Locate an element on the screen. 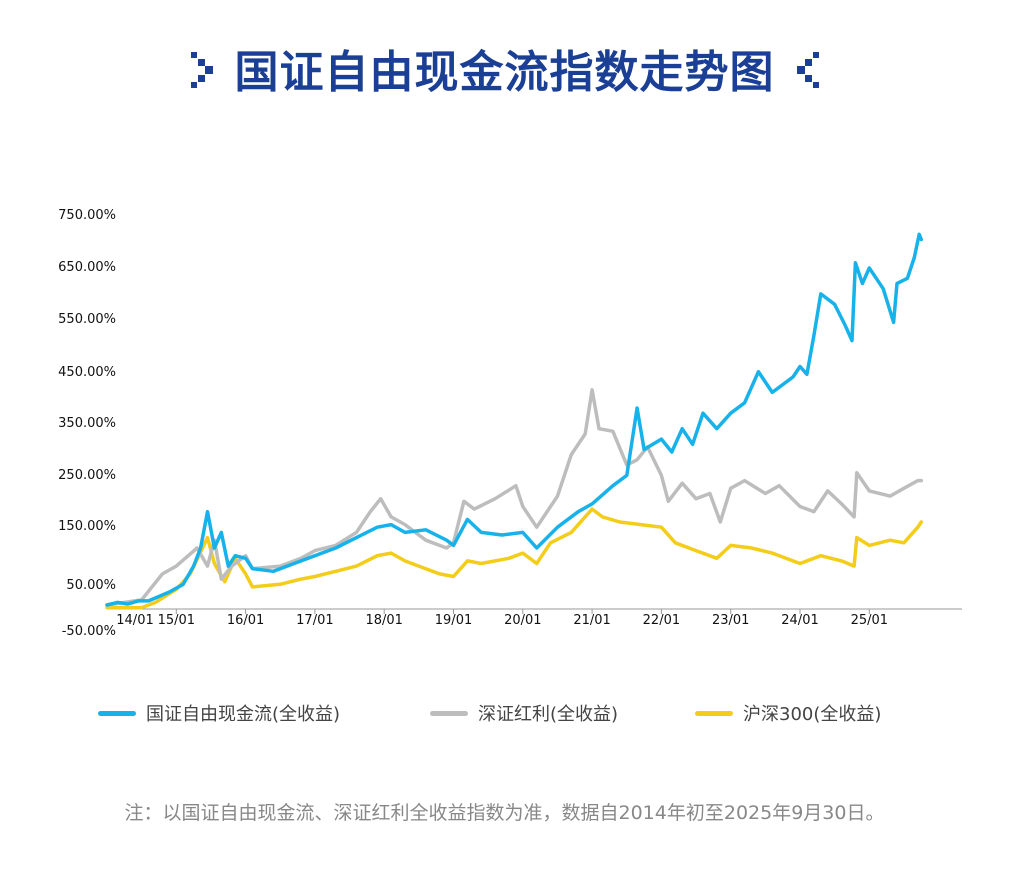 The width and height of the screenshot is (1009, 877). x-tick-label: 23/01 is located at coordinates (730, 620).